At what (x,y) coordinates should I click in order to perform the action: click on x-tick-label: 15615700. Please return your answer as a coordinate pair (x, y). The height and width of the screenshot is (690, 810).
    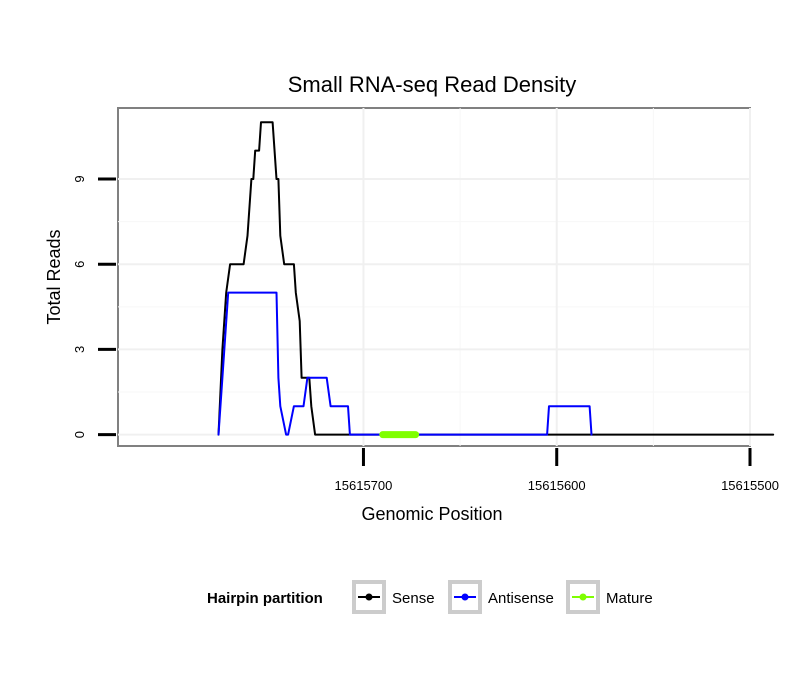
    Looking at the image, I should click on (364, 485).